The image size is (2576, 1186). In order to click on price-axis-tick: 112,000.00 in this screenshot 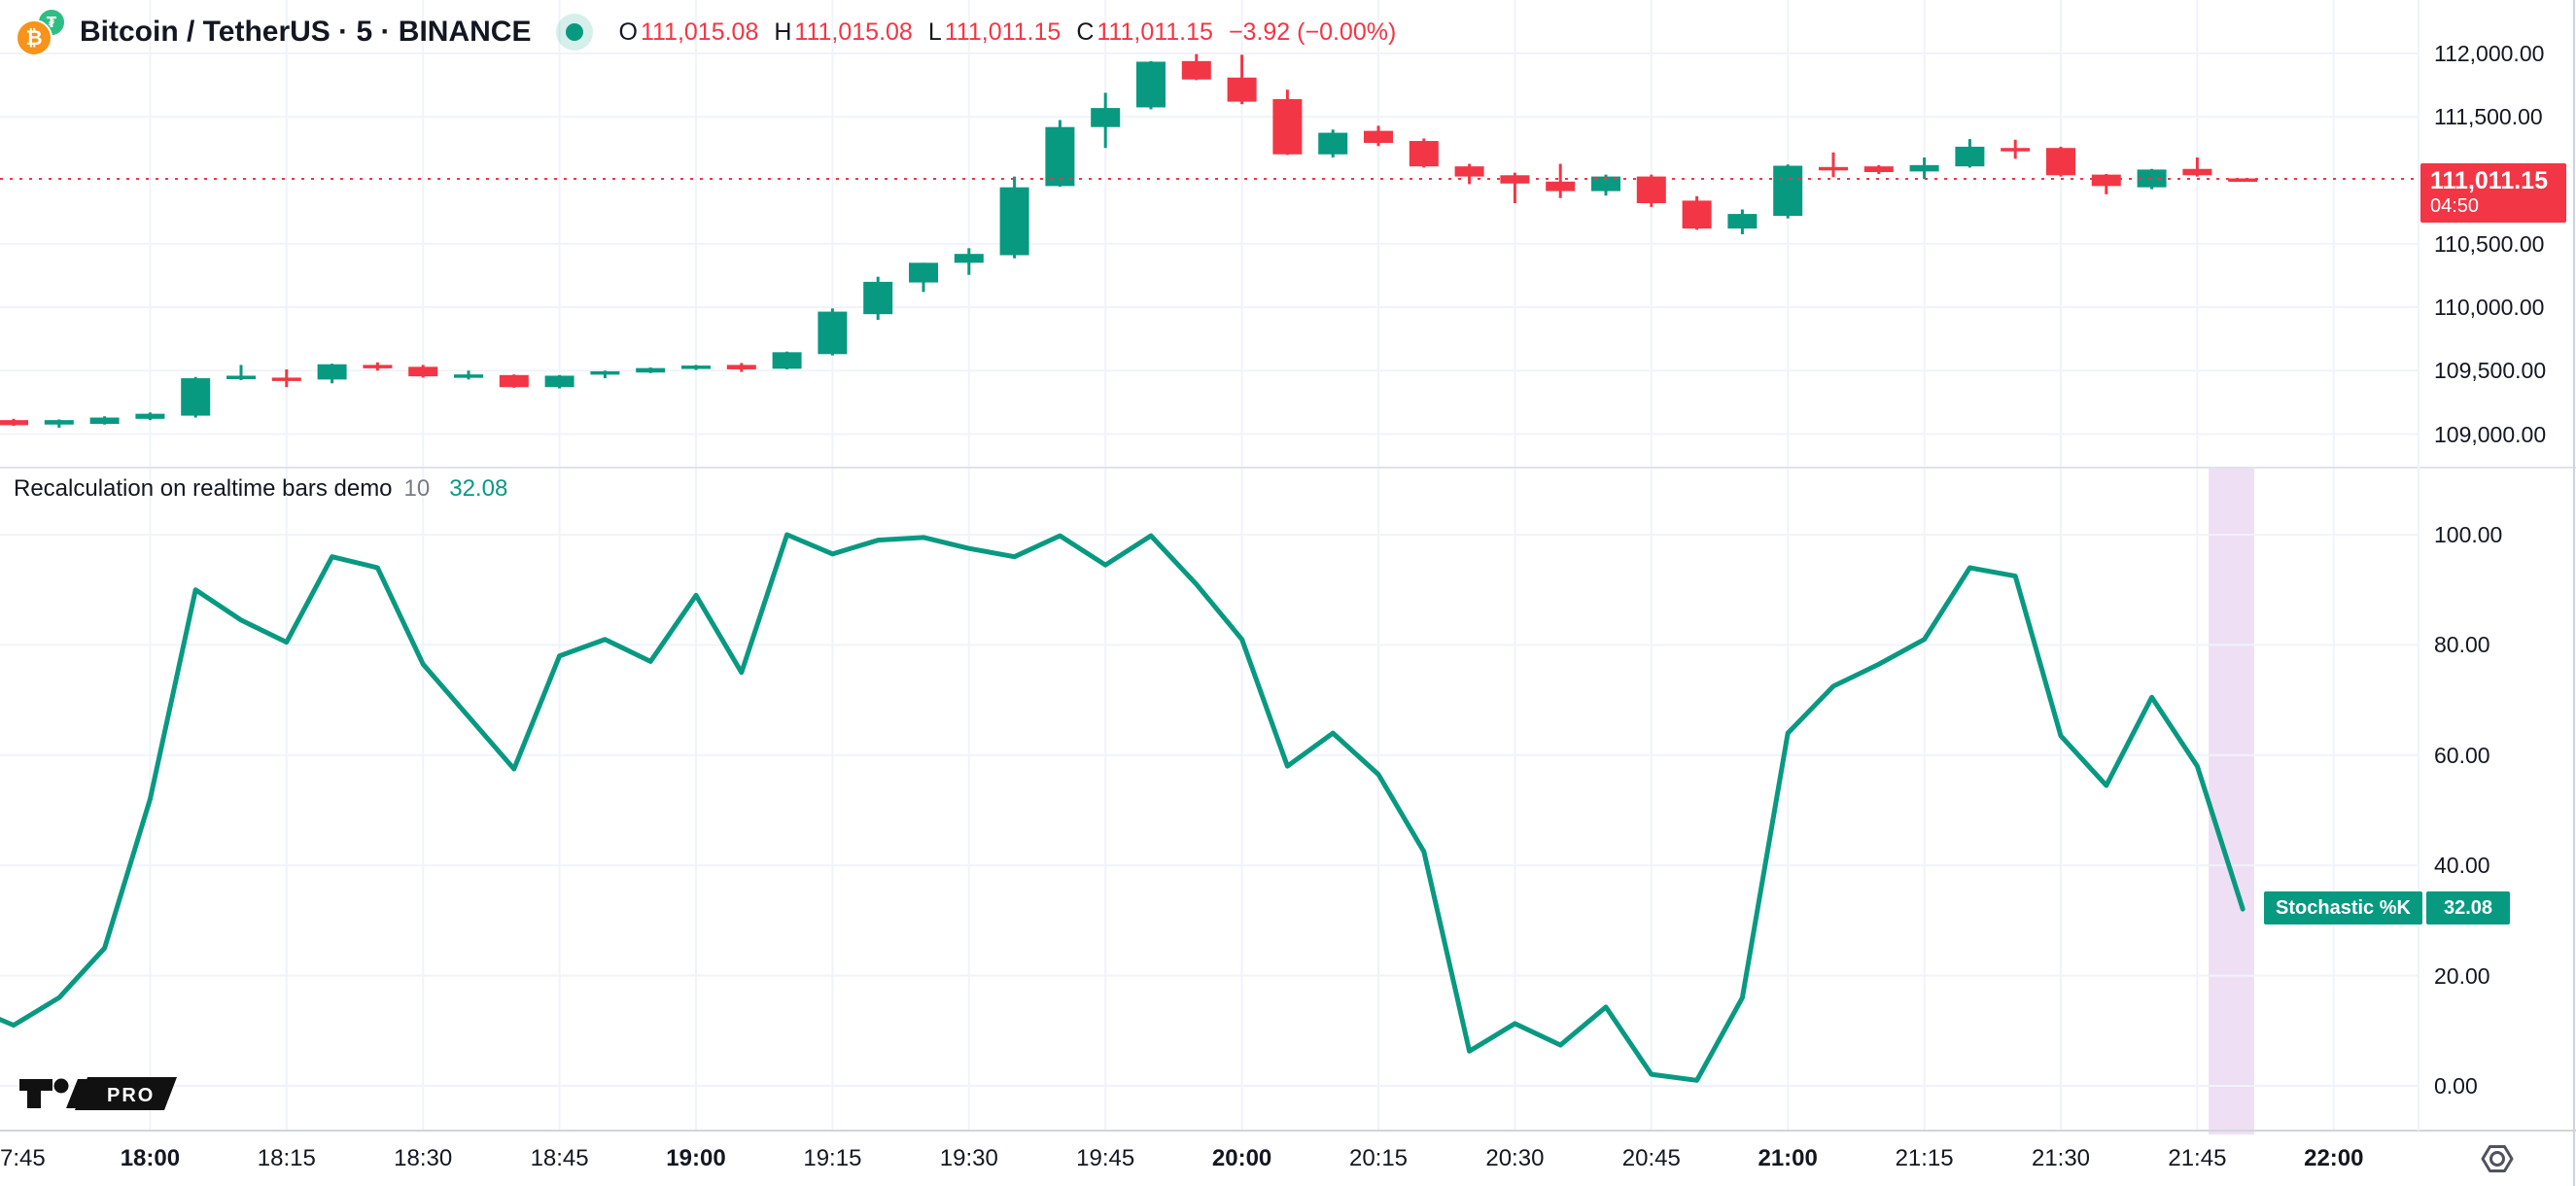, I will do `click(2489, 53)`.